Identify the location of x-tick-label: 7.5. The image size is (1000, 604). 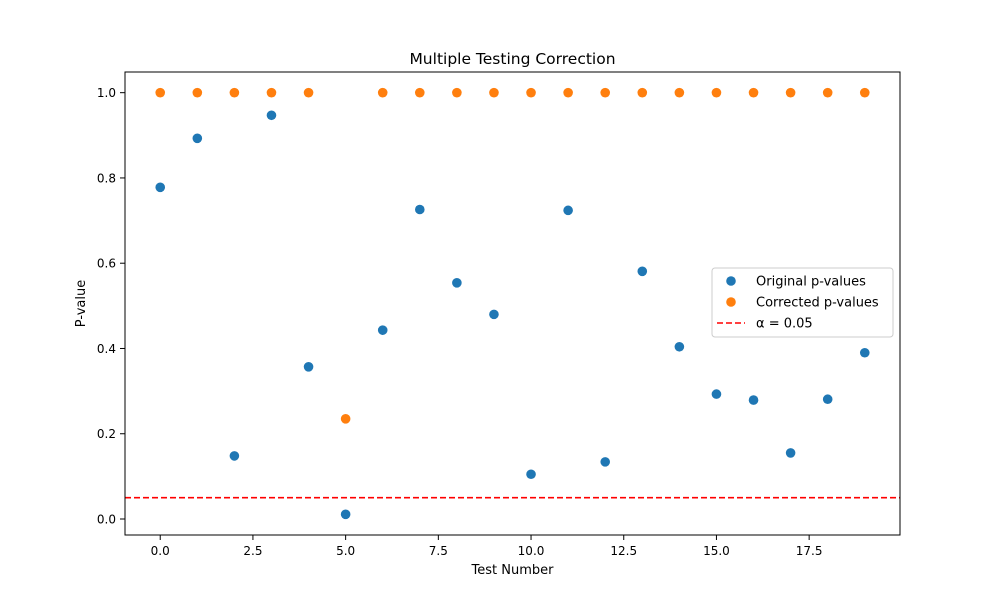
(438, 551).